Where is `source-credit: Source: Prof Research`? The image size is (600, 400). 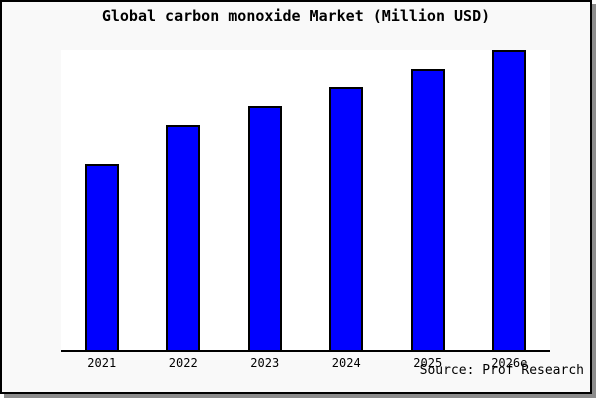 source-credit: Source: Prof Research is located at coordinates (501, 370).